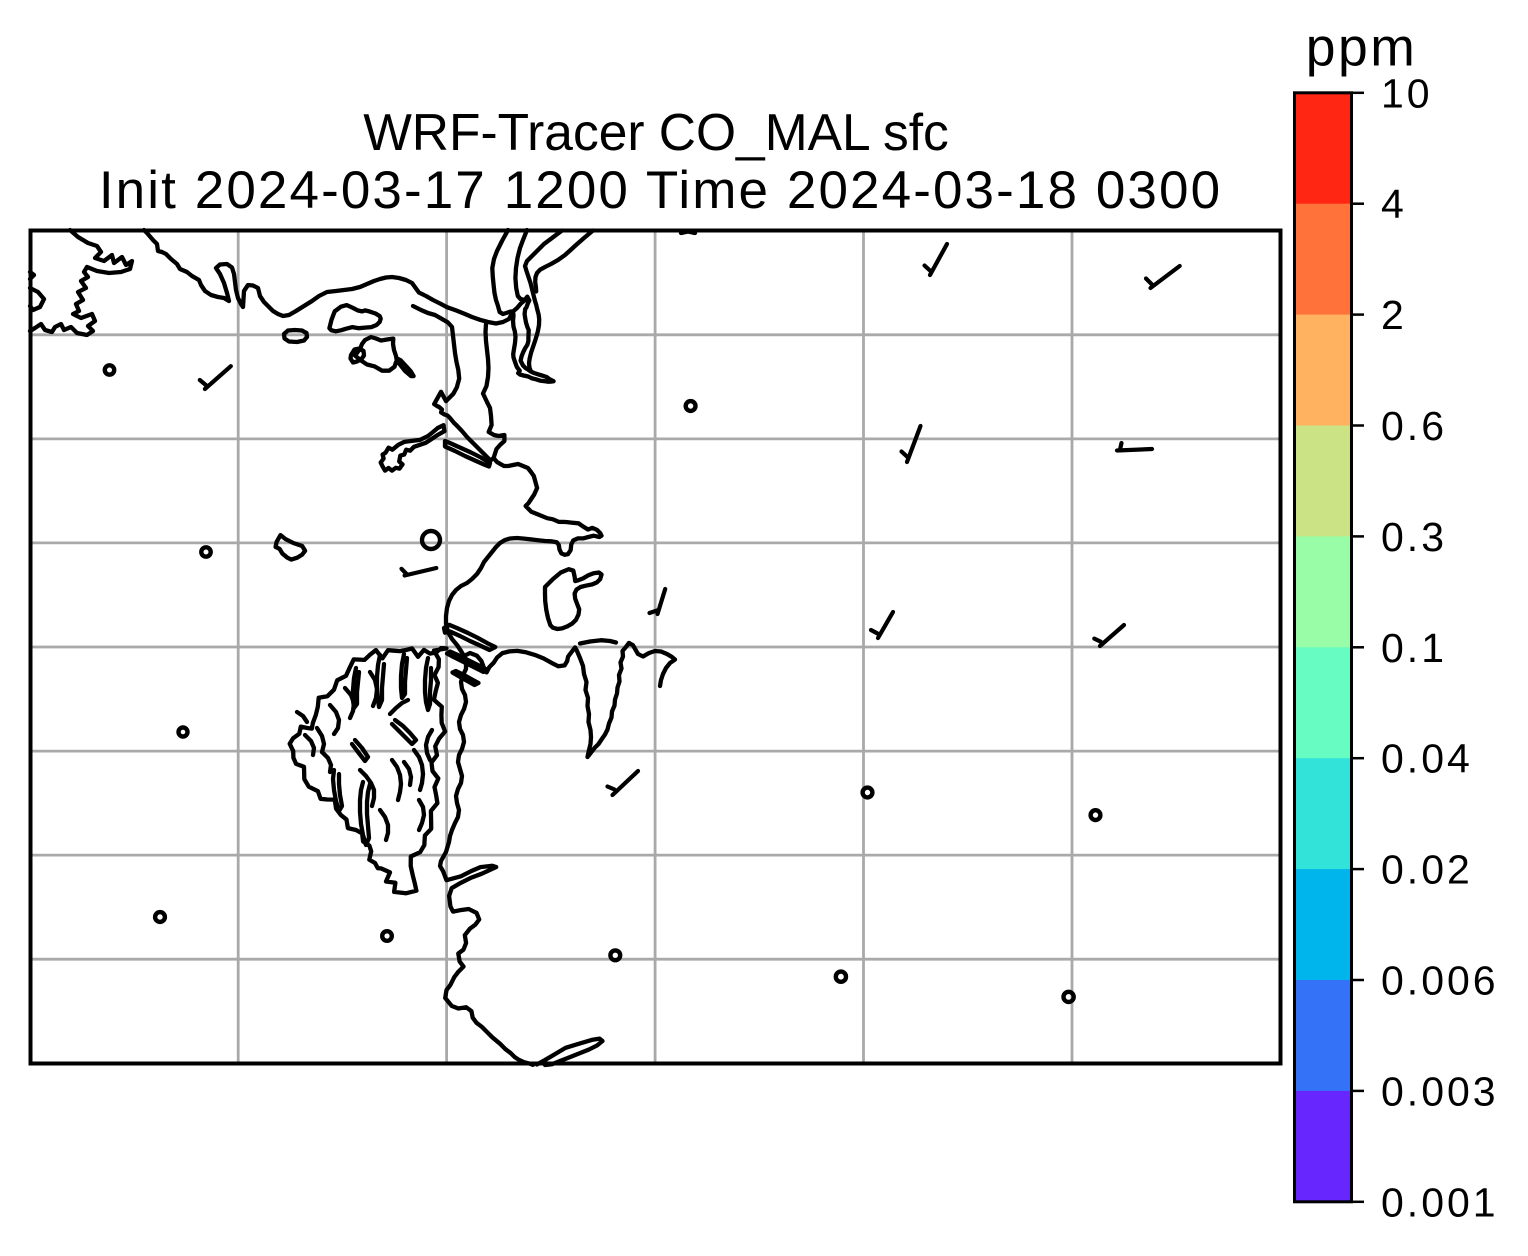  I want to click on svg-text: 10, so click(1407, 93).